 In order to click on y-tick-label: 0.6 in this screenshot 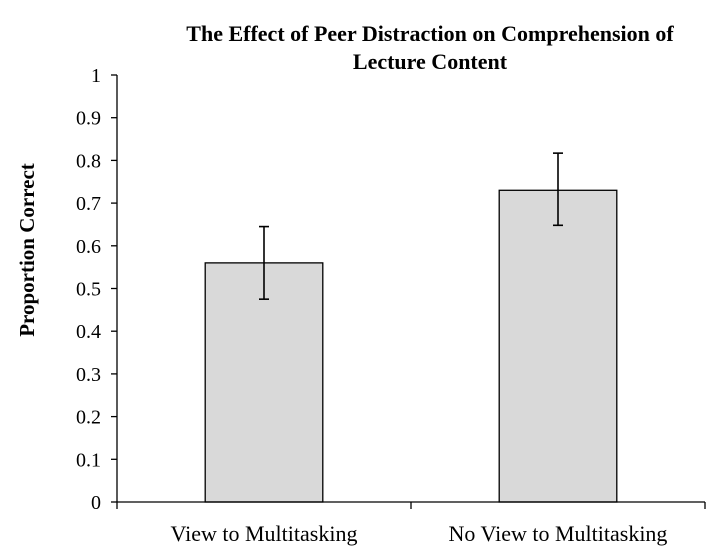, I will do `click(88, 247)`.